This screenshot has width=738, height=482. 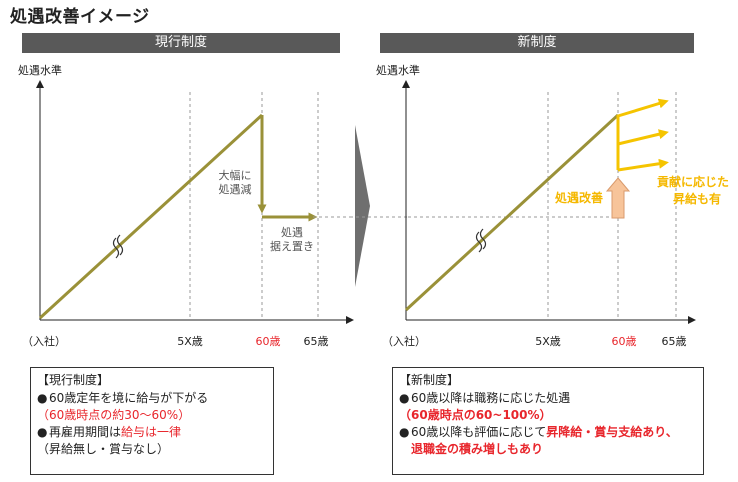 I want to click on right-improve-up-arrow, so click(x=618, y=198).